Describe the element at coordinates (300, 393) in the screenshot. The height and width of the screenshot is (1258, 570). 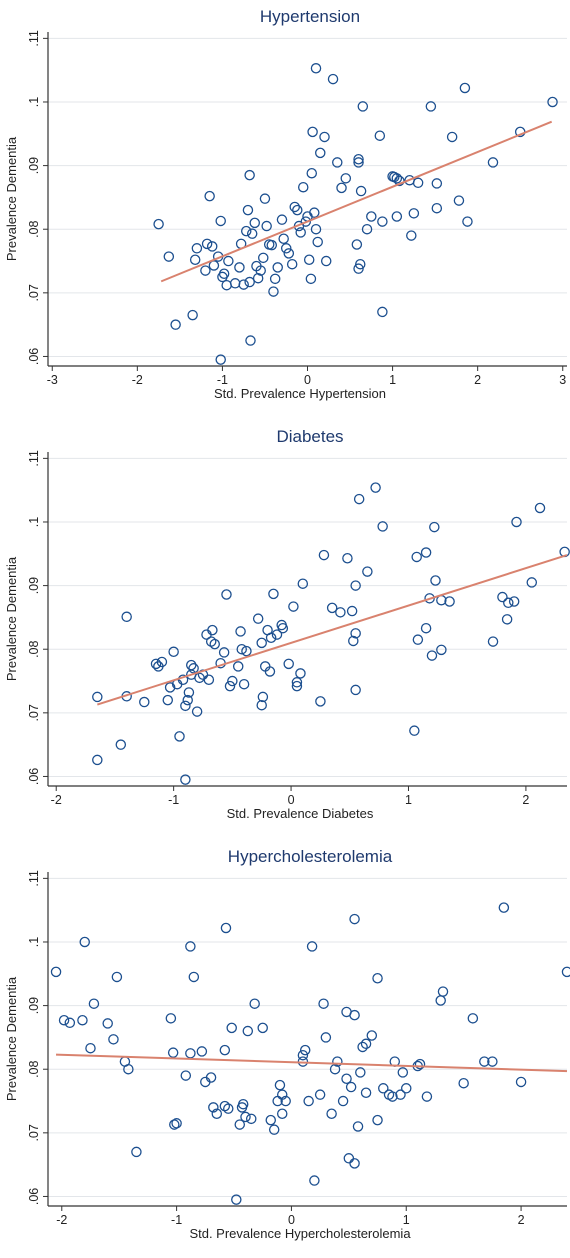
I see `x-axis-label: Std. Prevalence Hypertension` at that location.